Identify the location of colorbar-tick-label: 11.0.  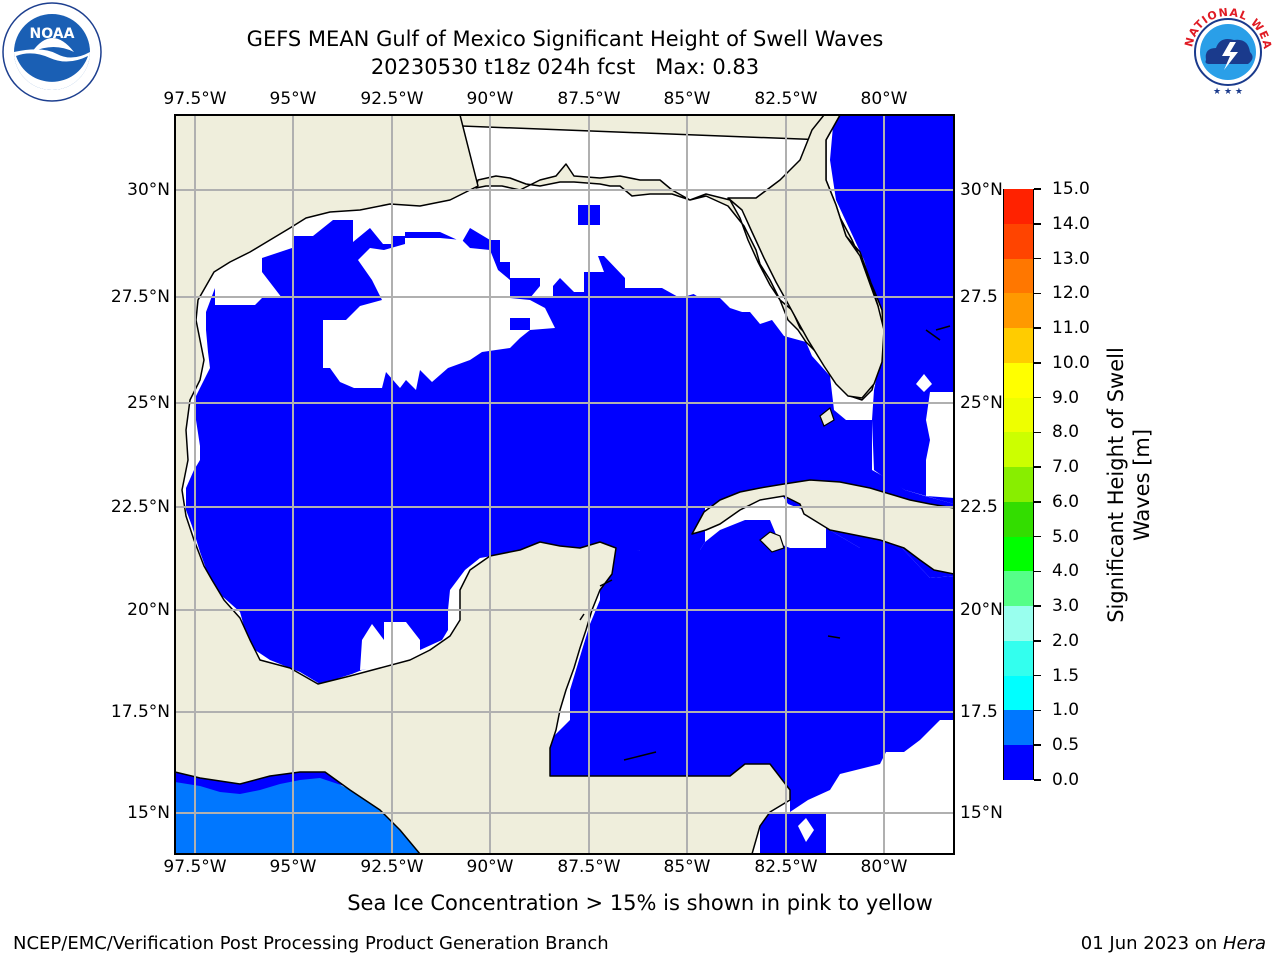
(1071, 328).